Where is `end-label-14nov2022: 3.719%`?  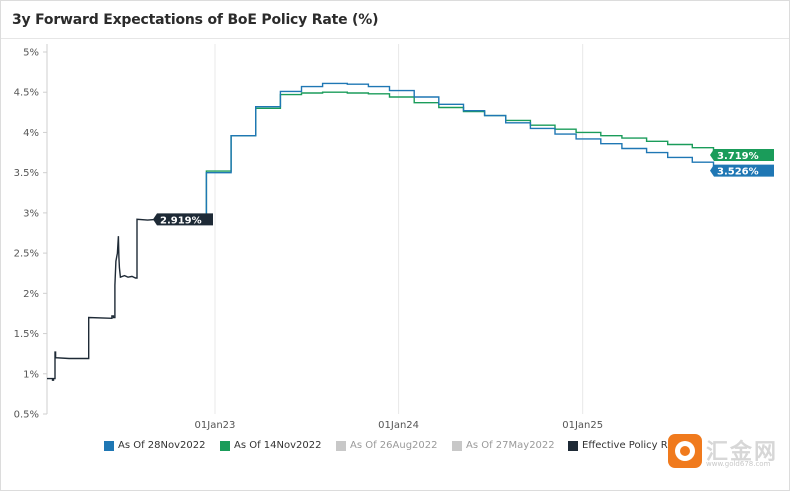
end-label-14nov2022: 3.719% is located at coordinates (738, 156).